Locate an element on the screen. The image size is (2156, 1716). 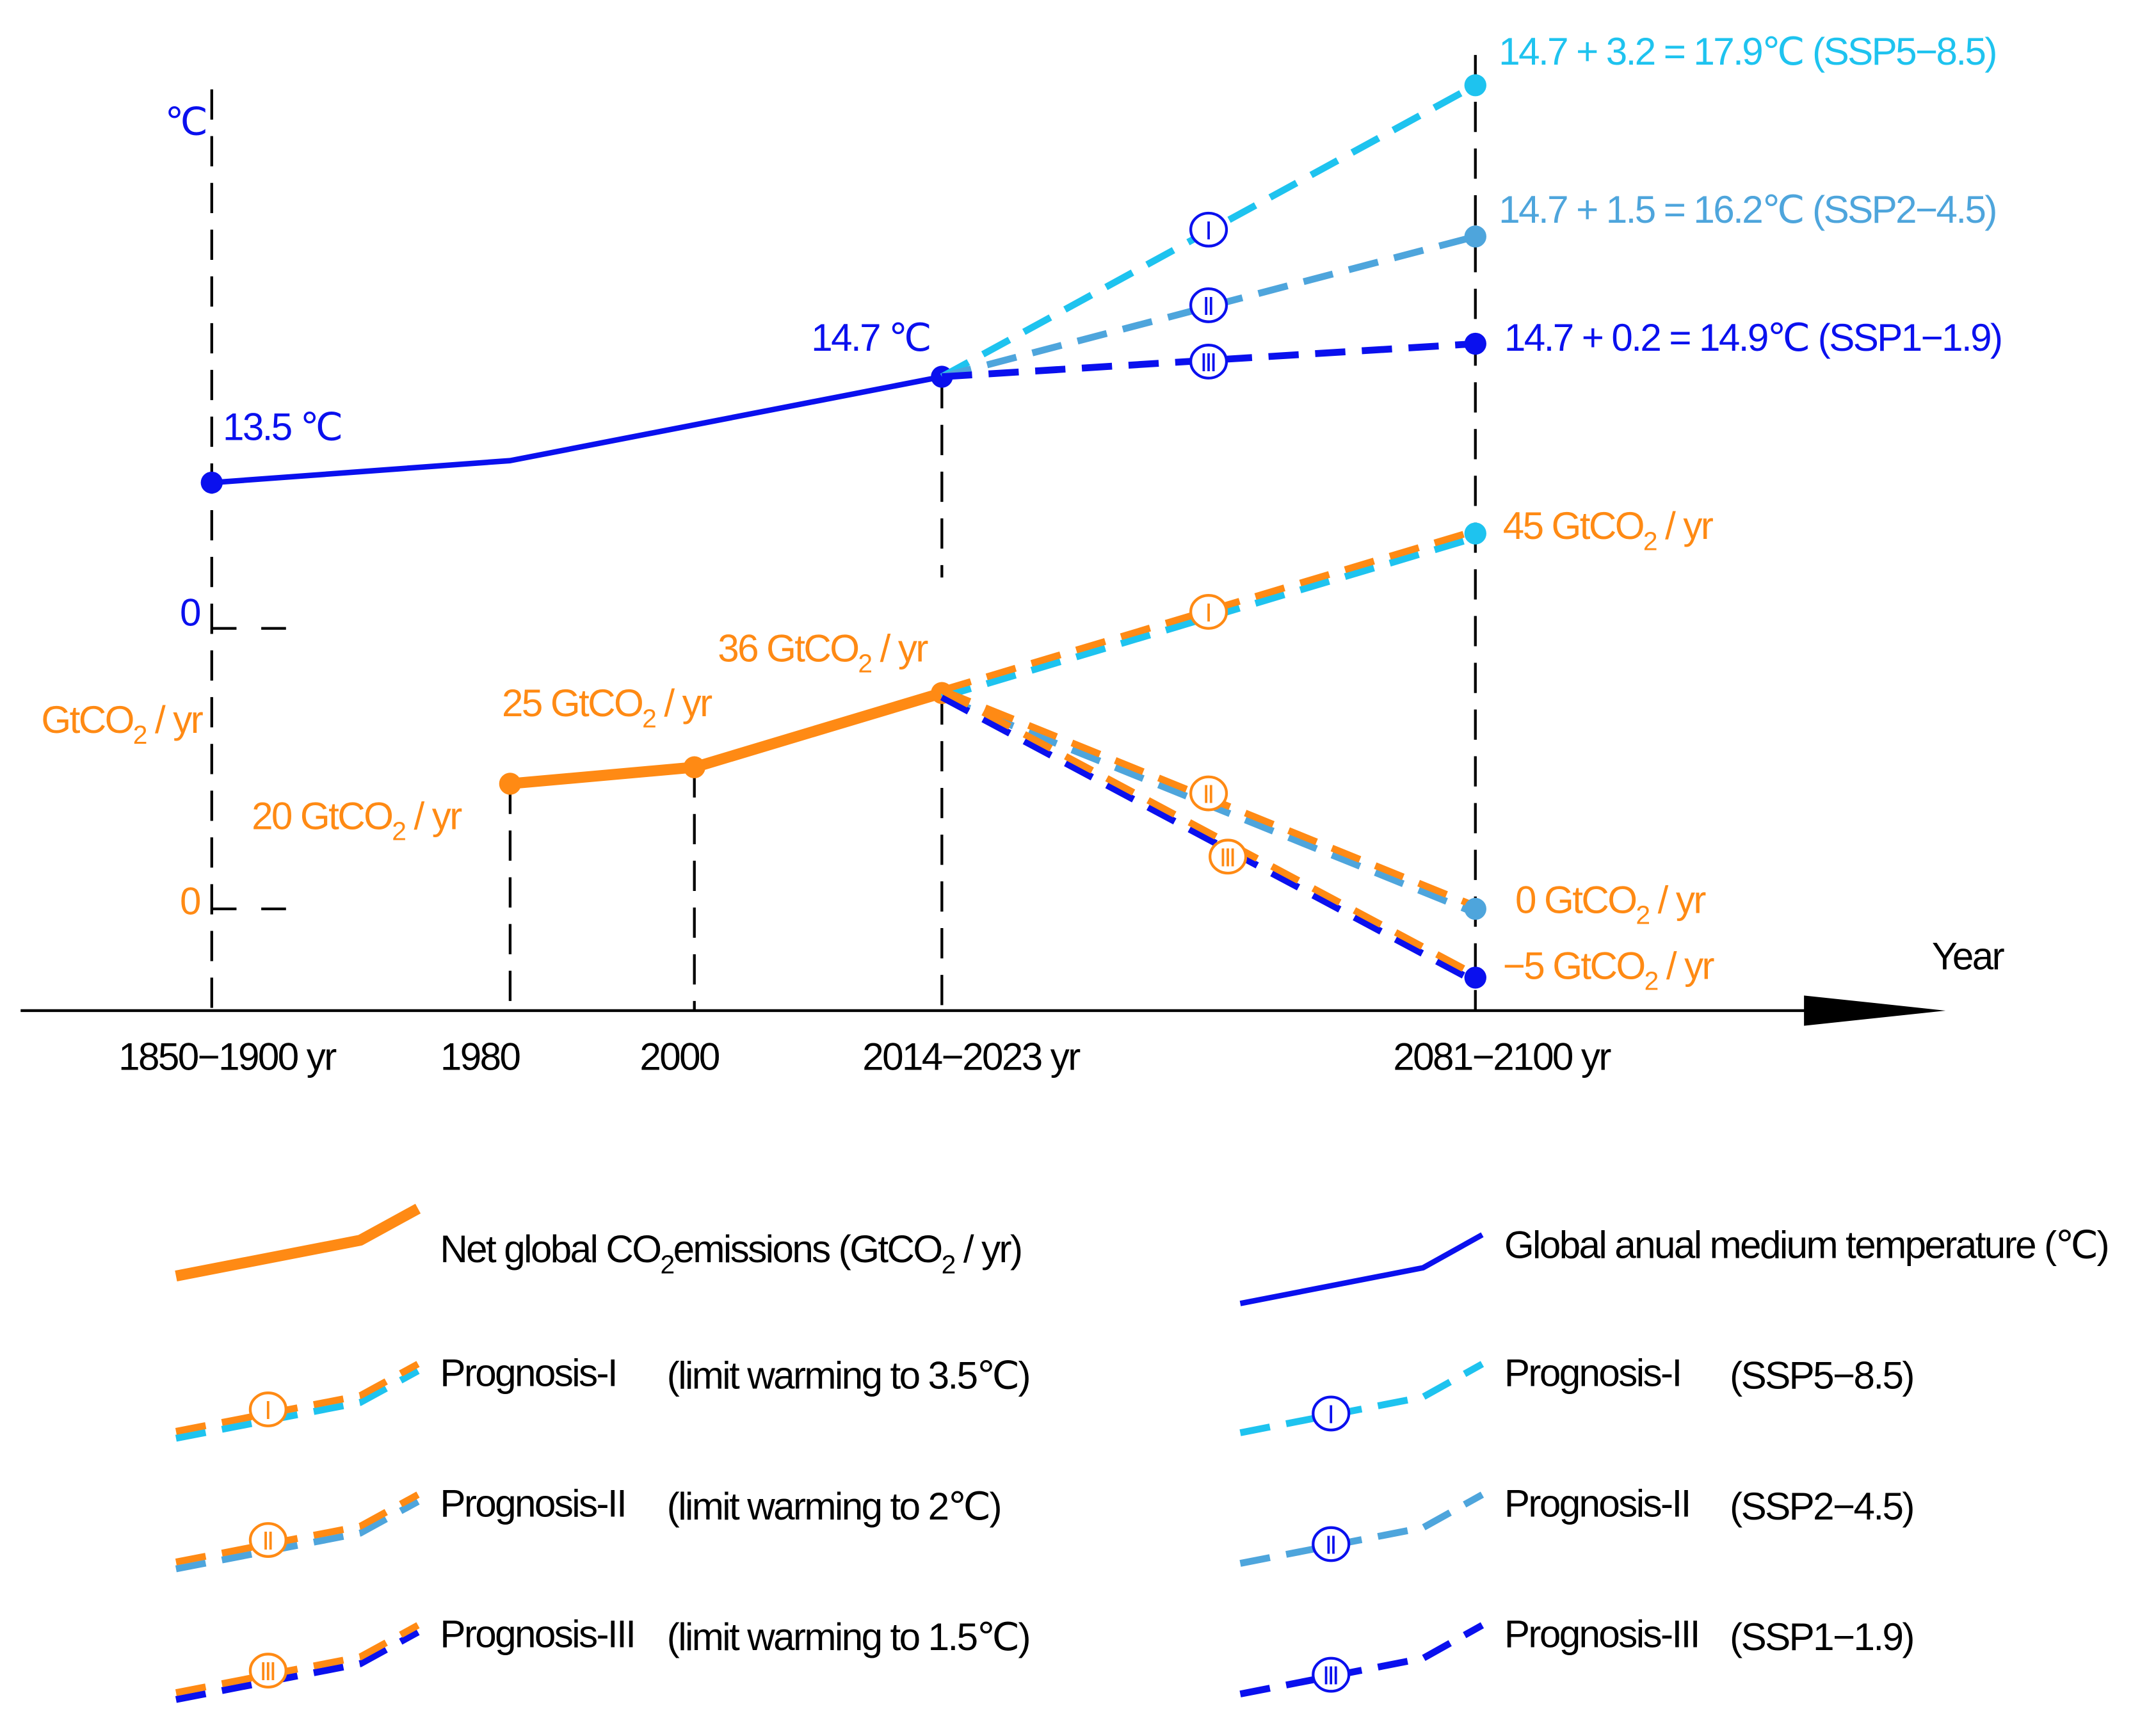
legend-prognosis-desc: (SSP5−8.5) is located at coordinates (1821, 1375).